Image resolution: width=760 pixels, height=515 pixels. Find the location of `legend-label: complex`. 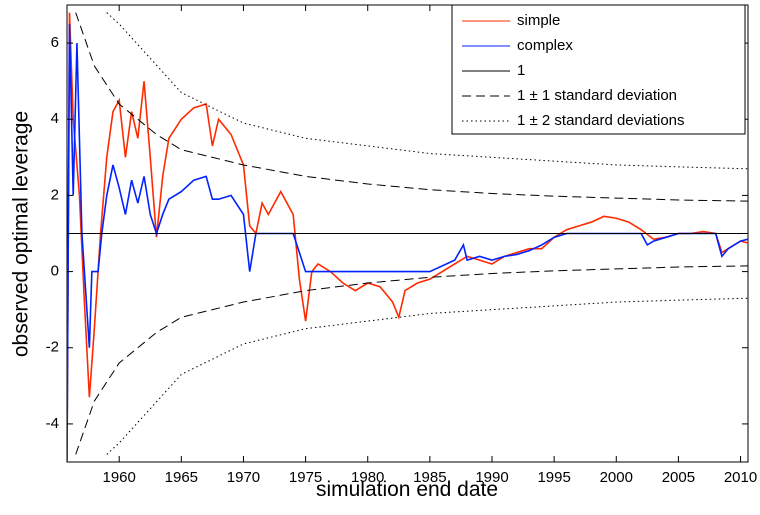

legend-label: complex is located at coordinates (545, 45).